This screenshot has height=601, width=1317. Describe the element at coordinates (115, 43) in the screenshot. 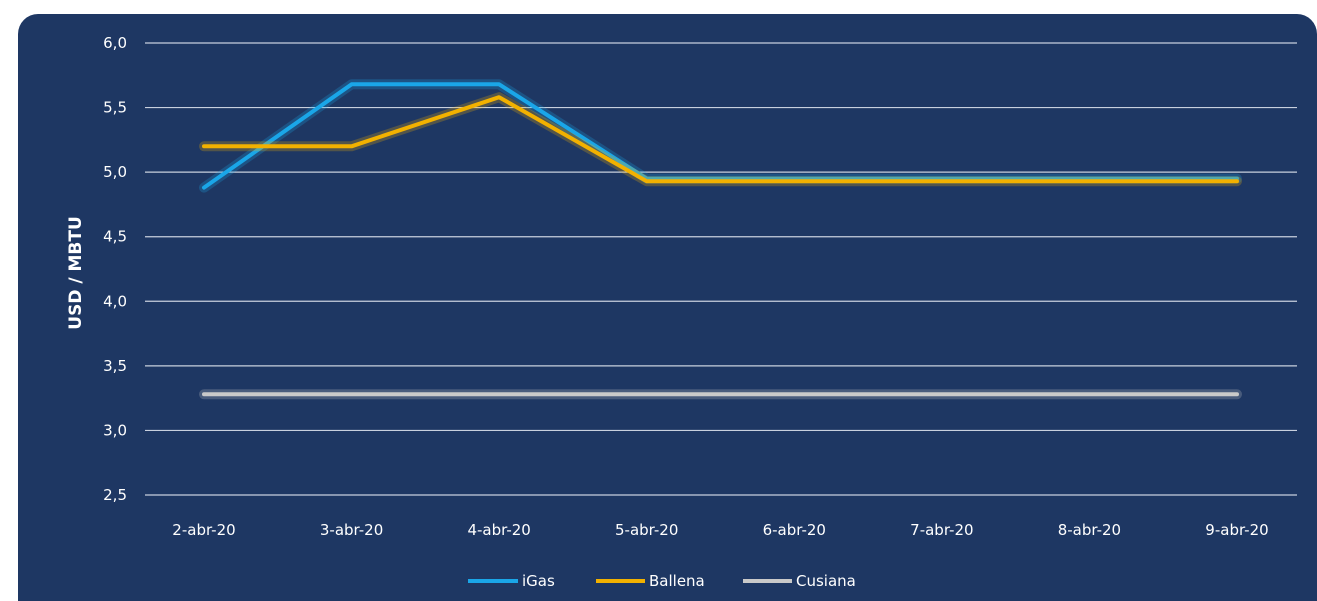

I see `y-tick-label: 6,0` at that location.